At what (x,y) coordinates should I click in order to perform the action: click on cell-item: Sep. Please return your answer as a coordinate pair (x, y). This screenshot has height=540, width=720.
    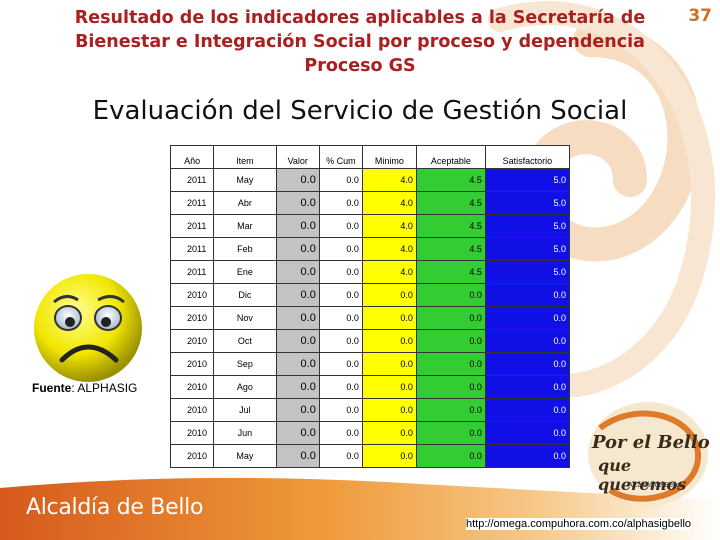
    Looking at the image, I should click on (245, 364).